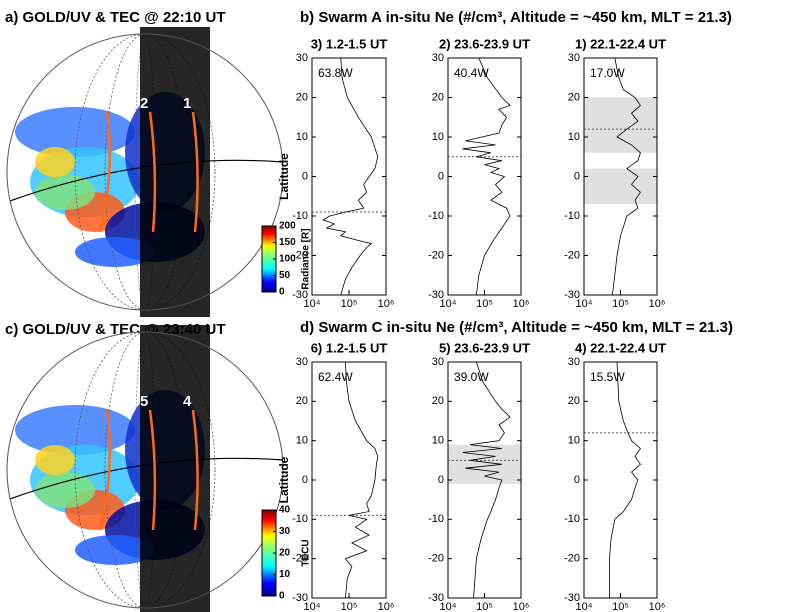  What do you see at coordinates (282, 596) in the screenshot?
I see `colorbar-tick-label: 0` at bounding box center [282, 596].